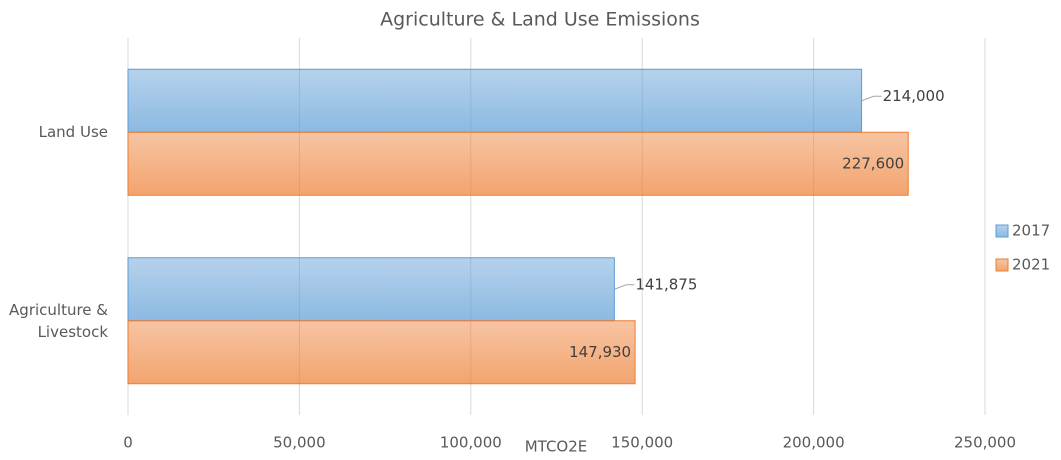  Describe the element at coordinates (73, 132) in the screenshot. I see `y-tick-label: Land Use` at that location.